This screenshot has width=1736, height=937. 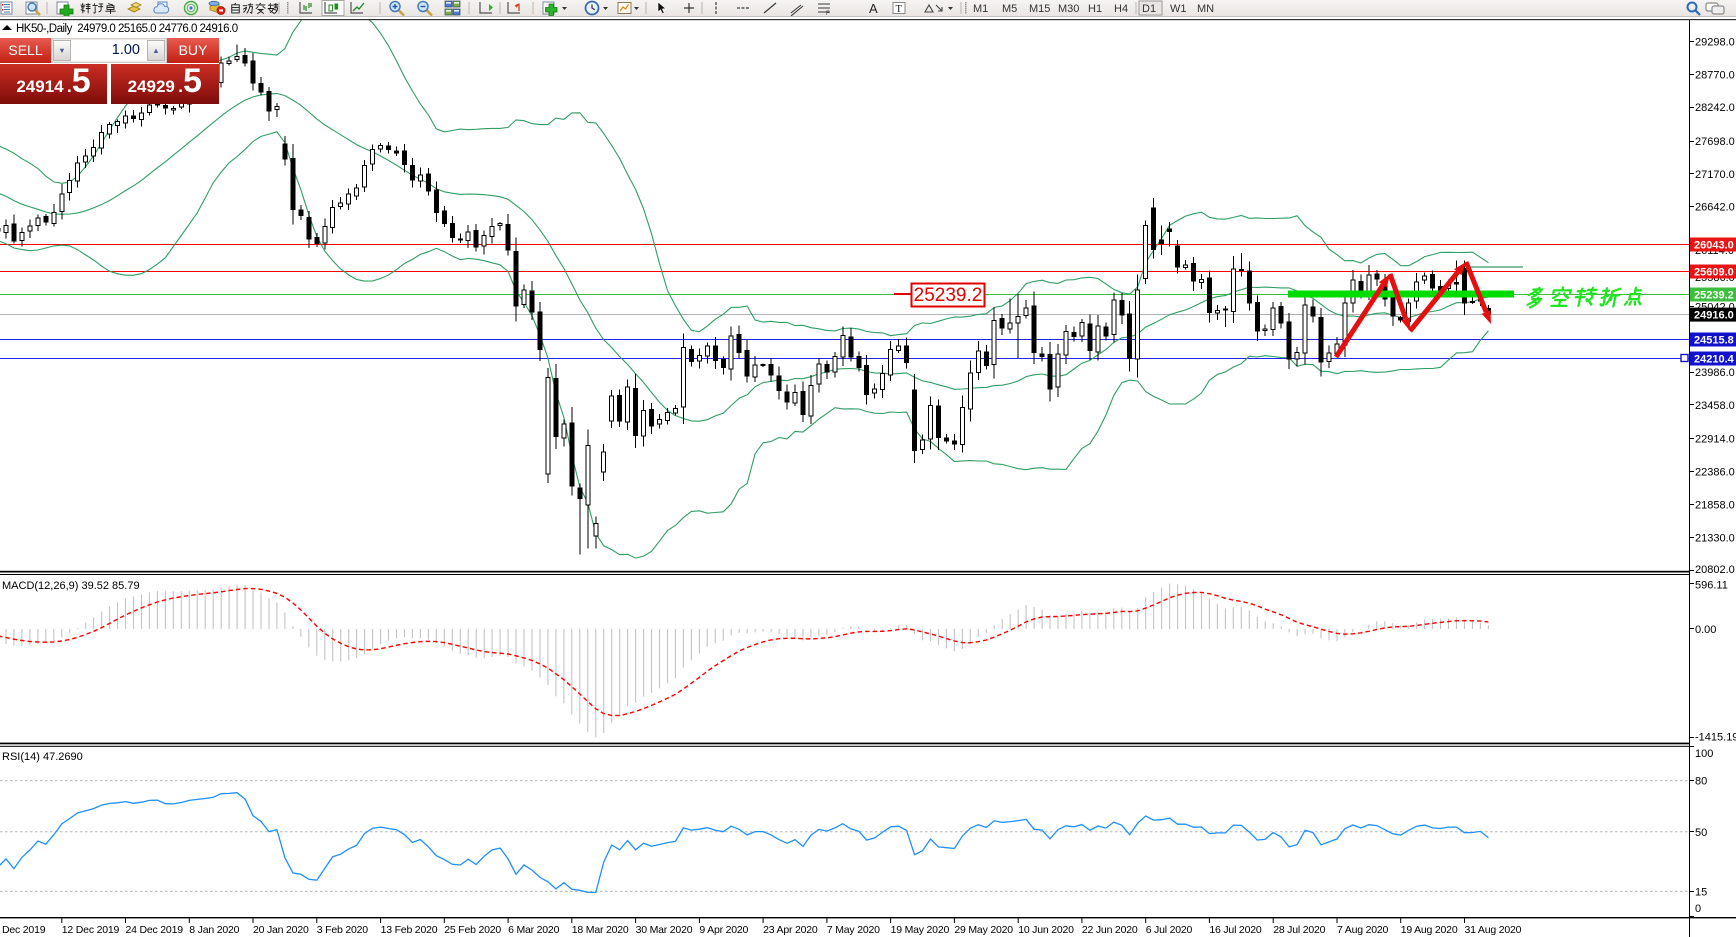 What do you see at coordinates (1110, 930) in the screenshot?
I see `svg-text: 22 Jun 2020` at bounding box center [1110, 930].